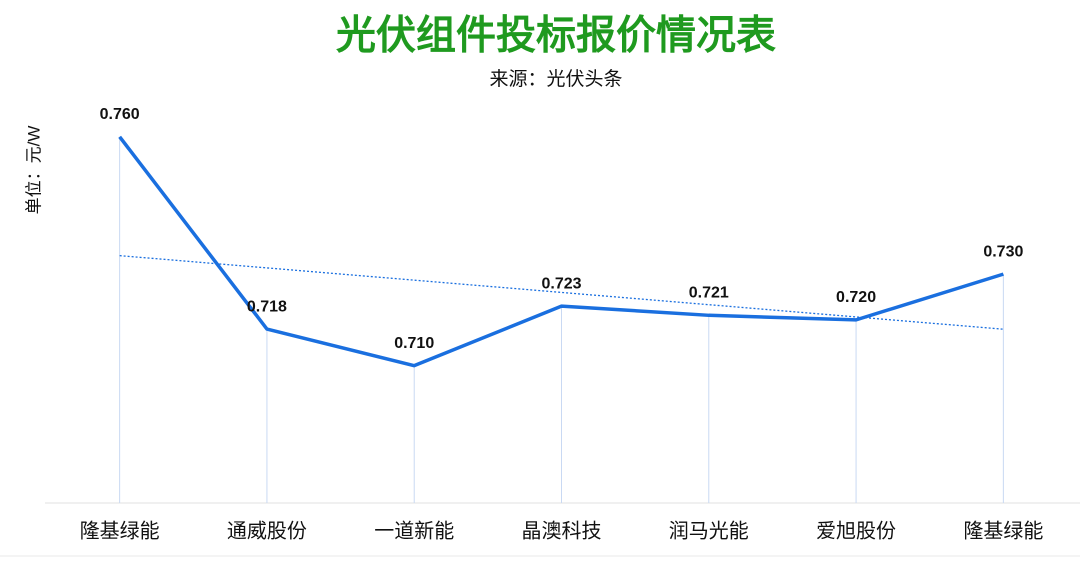 The image size is (1080, 563). What do you see at coordinates (709, 293) in the screenshot?
I see `data-label: 0.721` at bounding box center [709, 293].